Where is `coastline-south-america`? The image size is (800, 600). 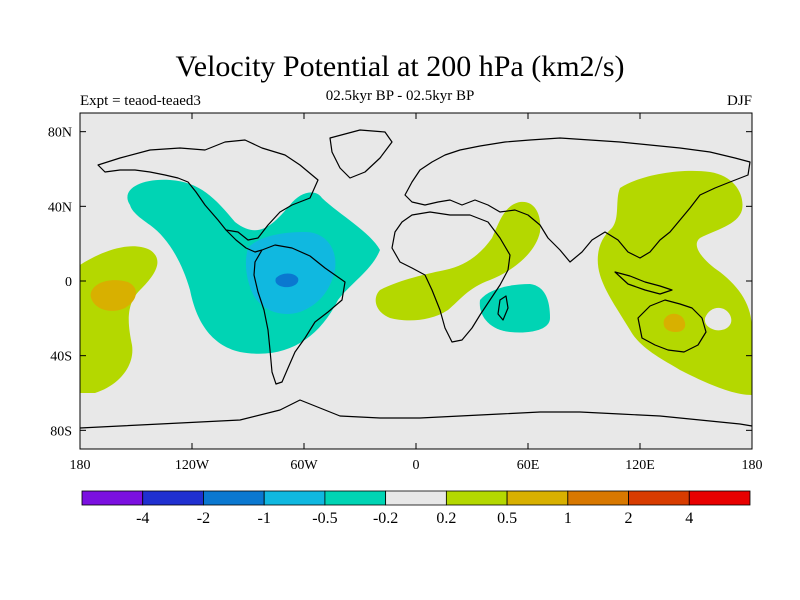
coastline-south-america is located at coordinates (299, 314).